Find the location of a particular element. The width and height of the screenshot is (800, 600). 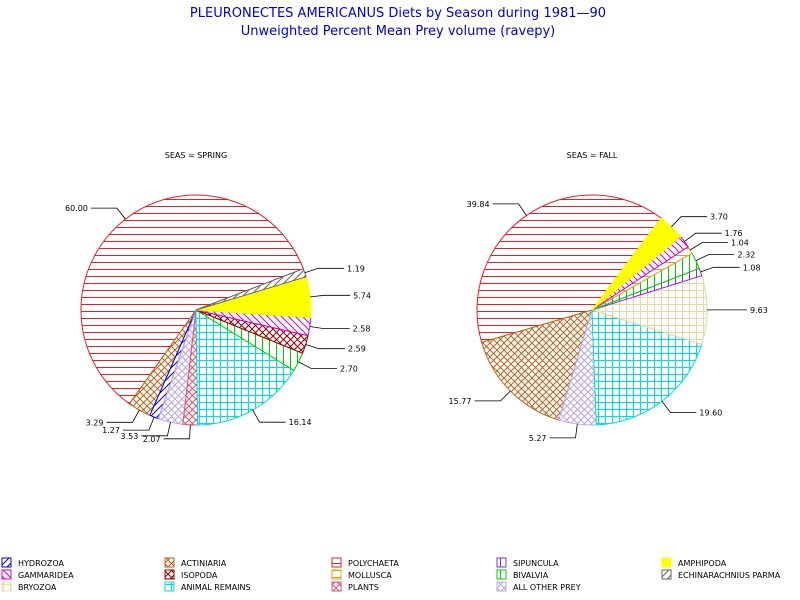

data-label: 3.70 is located at coordinates (719, 217).